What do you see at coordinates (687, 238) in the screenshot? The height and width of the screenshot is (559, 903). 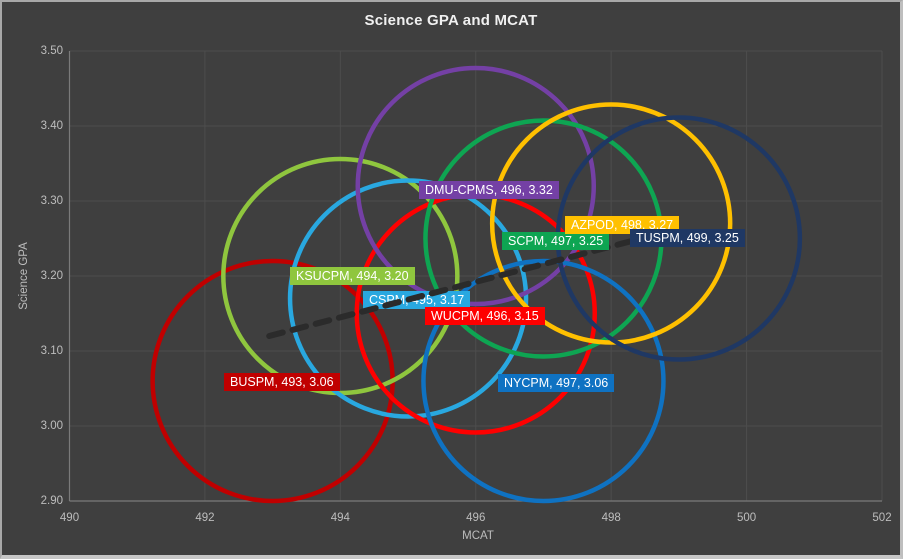 I see `data-label-tuspm: TUSPM, 499, 3.25` at bounding box center [687, 238].